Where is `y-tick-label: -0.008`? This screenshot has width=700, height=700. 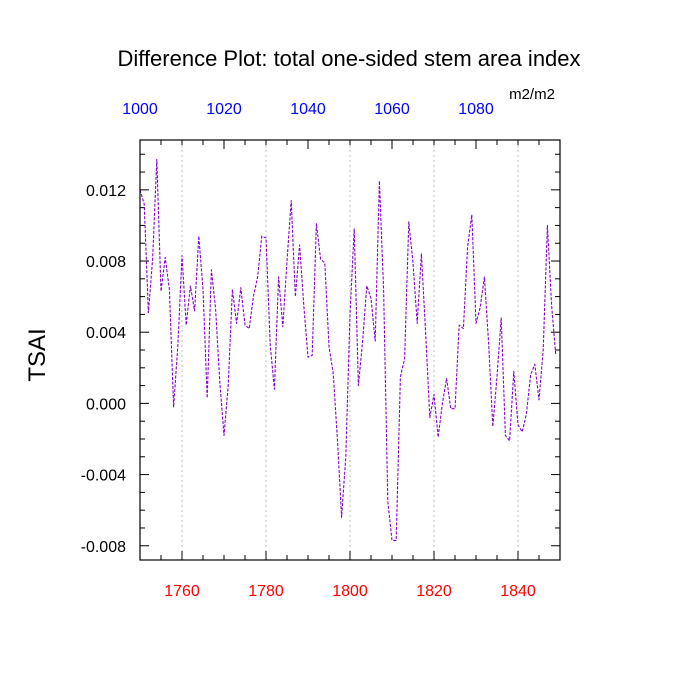
y-tick-label: -0.008 is located at coordinates (103, 547).